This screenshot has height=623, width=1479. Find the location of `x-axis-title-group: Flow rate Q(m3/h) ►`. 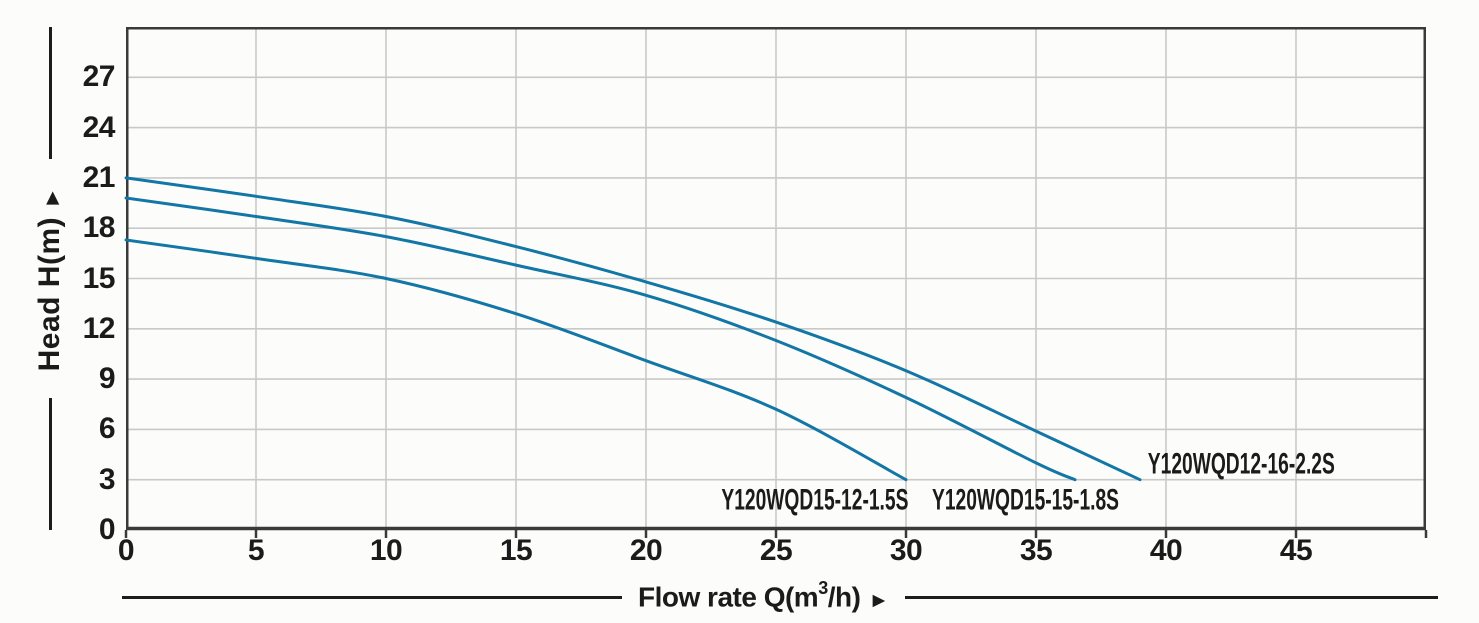

x-axis-title-group: Flow rate Q(m3/h) ► is located at coordinates (780, 596).